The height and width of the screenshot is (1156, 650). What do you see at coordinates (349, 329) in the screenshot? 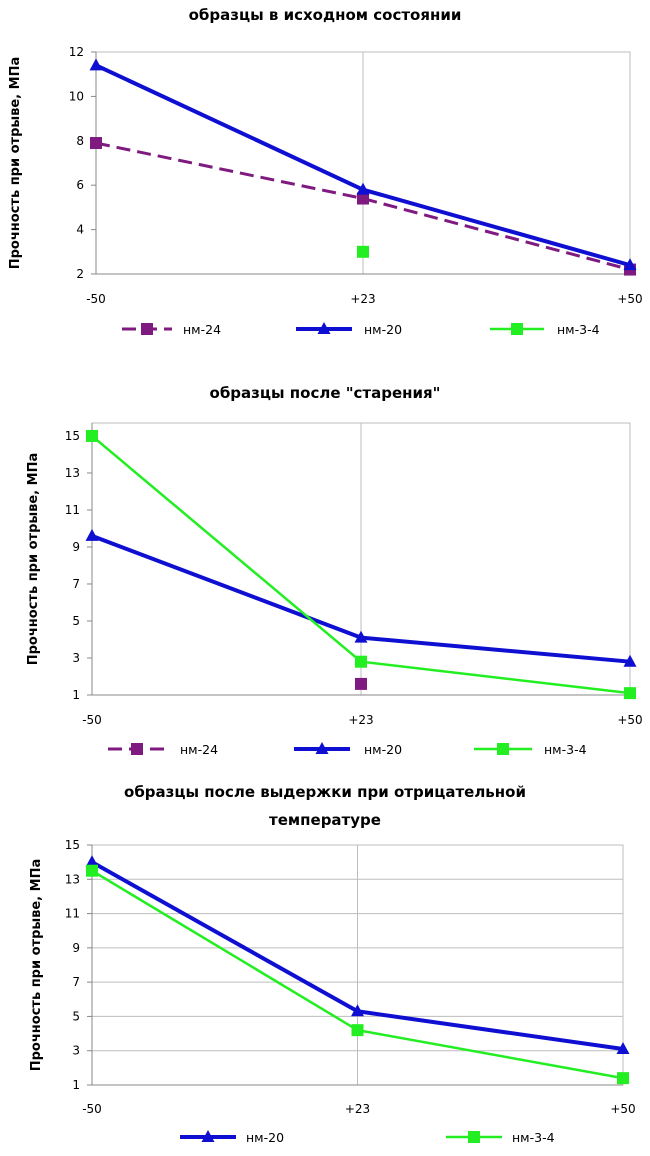
I see `chart0-legend-nm-20: нм-20` at bounding box center [349, 329].